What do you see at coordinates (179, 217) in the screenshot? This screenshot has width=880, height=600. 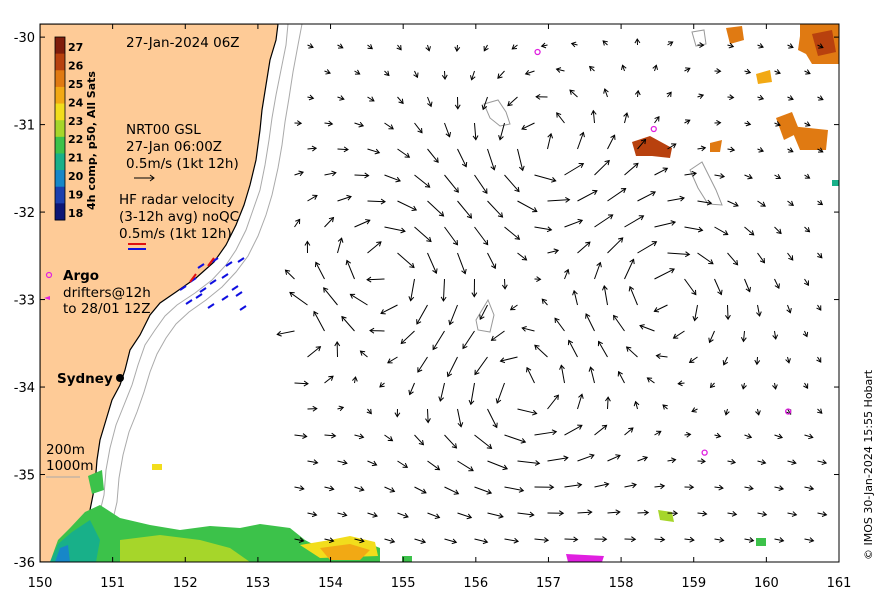 I see `svg-text: (3-12h avg) noQC` at bounding box center [179, 217].